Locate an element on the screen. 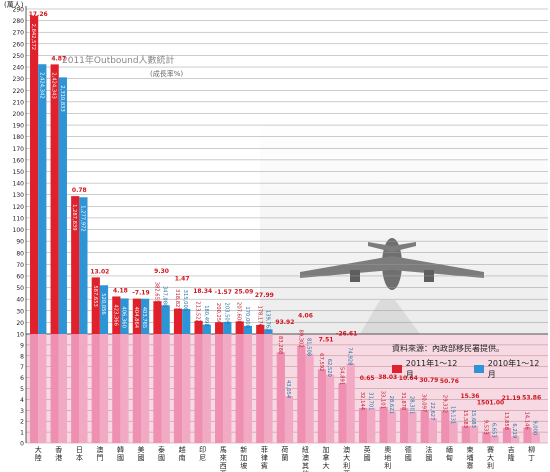 The image size is (550, 472). data-label: 347,088 is located at coordinates (165, 296).